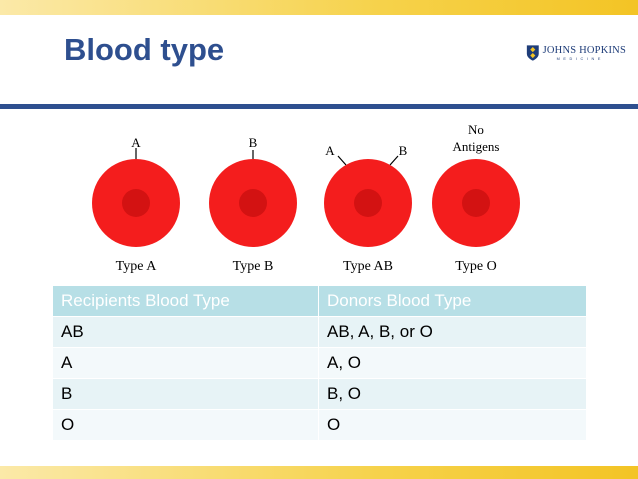 This screenshot has width=638, height=479. I want to click on type-ab-cell: A B Type AB, so click(368, 208).